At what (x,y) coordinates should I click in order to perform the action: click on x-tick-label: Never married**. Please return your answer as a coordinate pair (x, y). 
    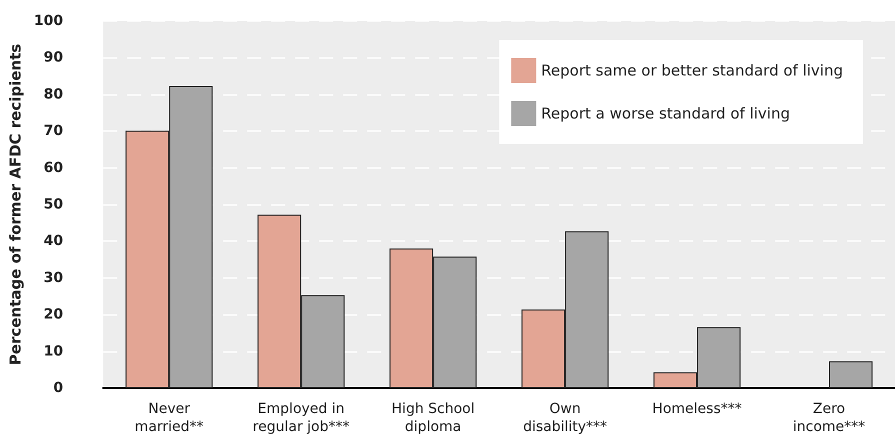
    Looking at the image, I should click on (169, 418).